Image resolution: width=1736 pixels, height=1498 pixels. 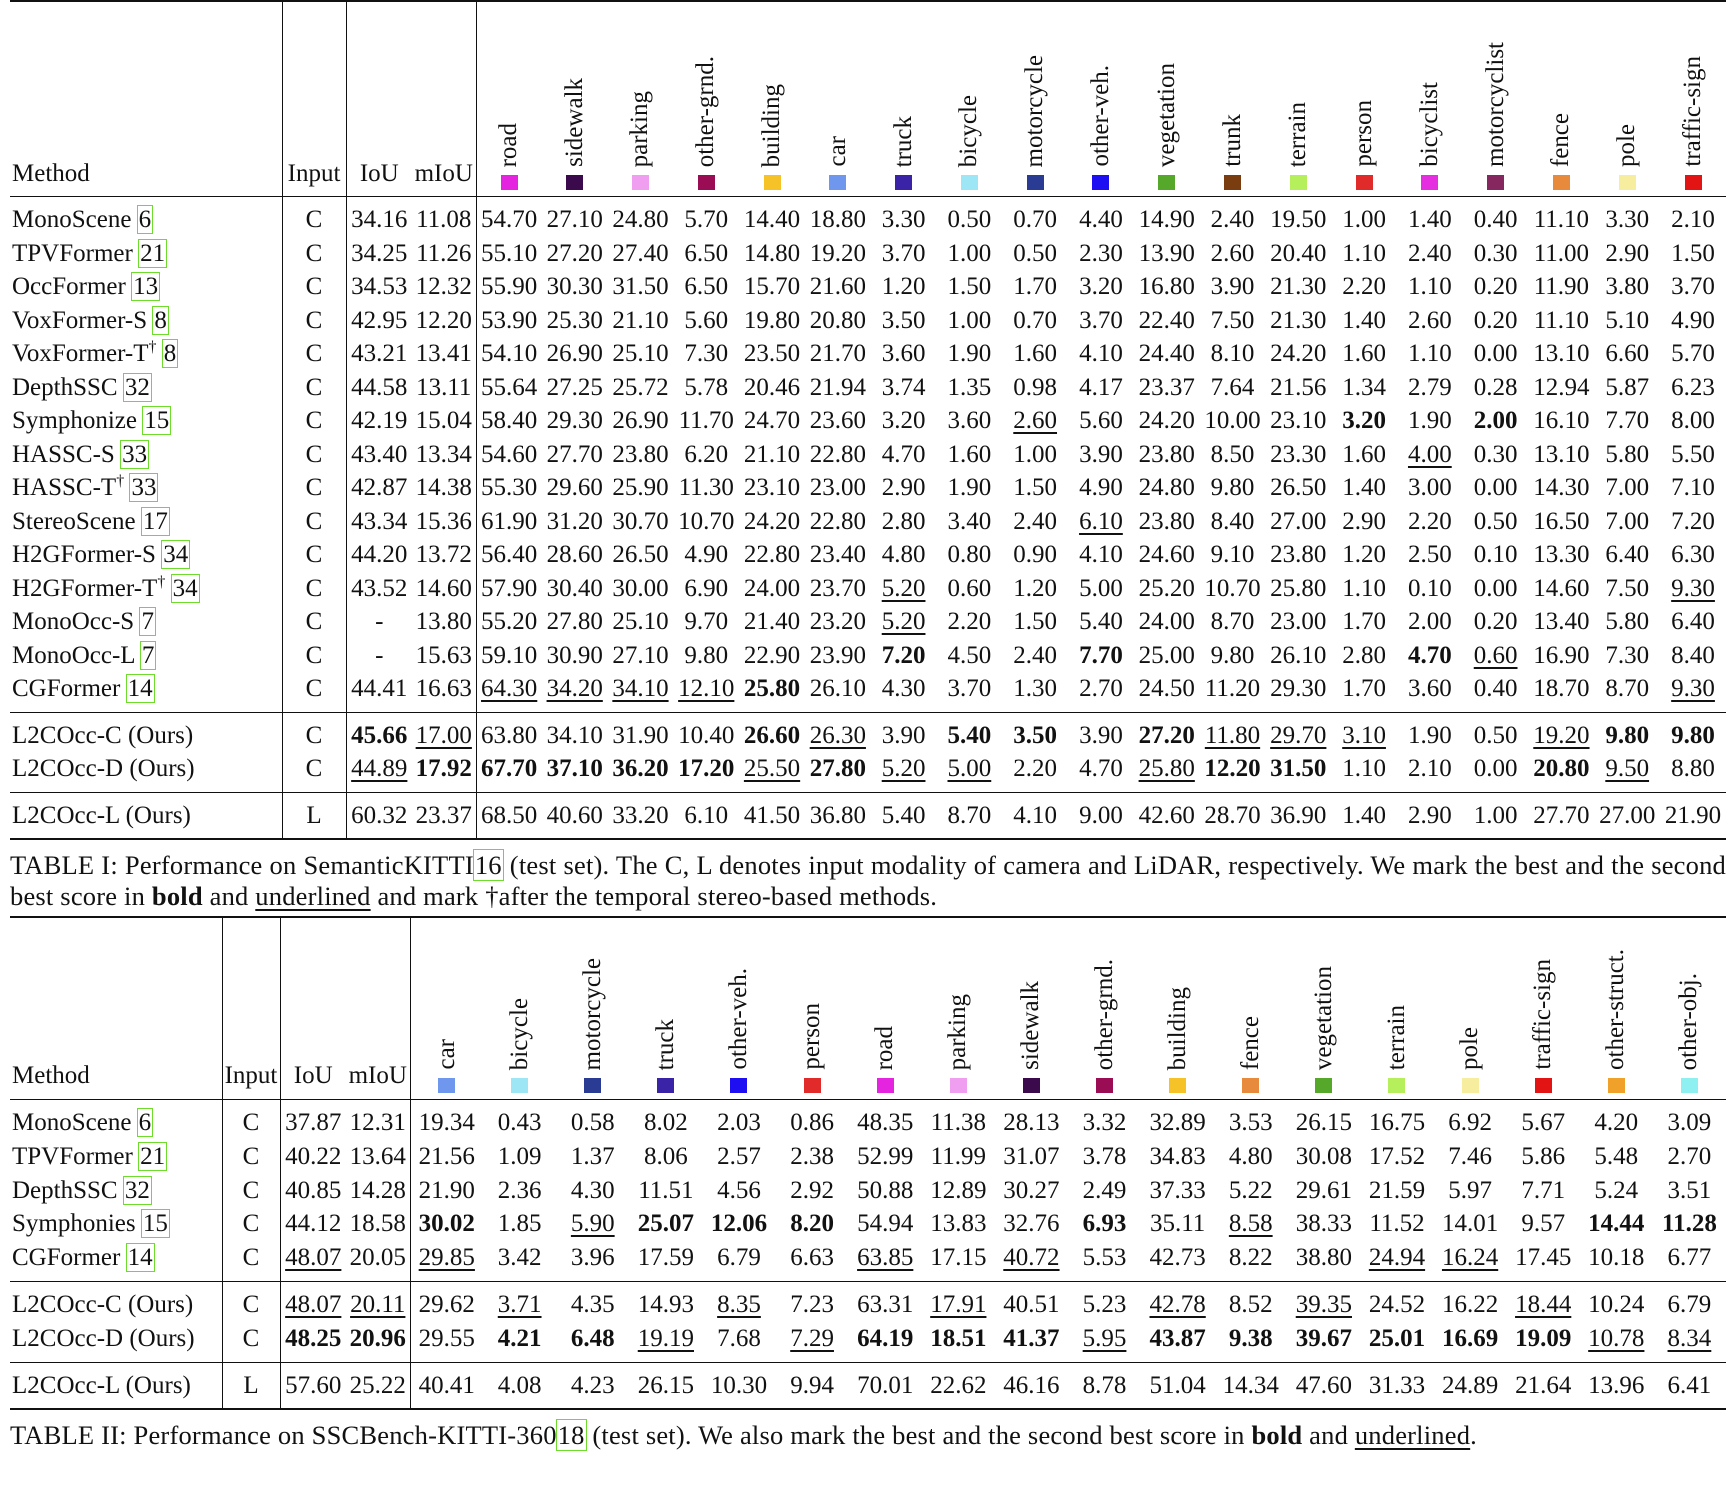 What do you see at coordinates (575, 388) in the screenshot?
I see `class-score-cell: 27.25` at bounding box center [575, 388].